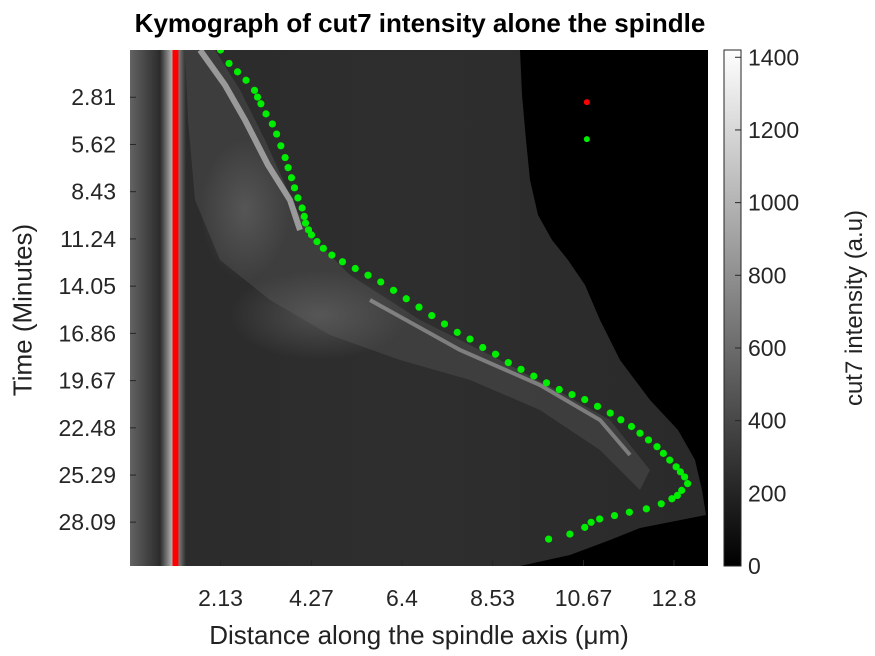  What do you see at coordinates (767, 348) in the screenshot?
I see `colorbar-tick-label: 600` at bounding box center [767, 348].